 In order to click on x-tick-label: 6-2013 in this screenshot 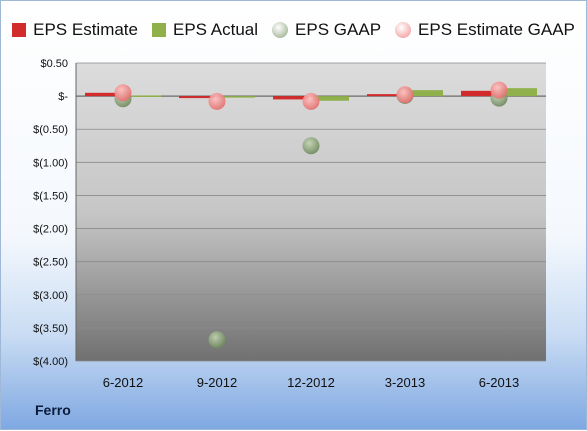, I will do `click(499, 382)`.